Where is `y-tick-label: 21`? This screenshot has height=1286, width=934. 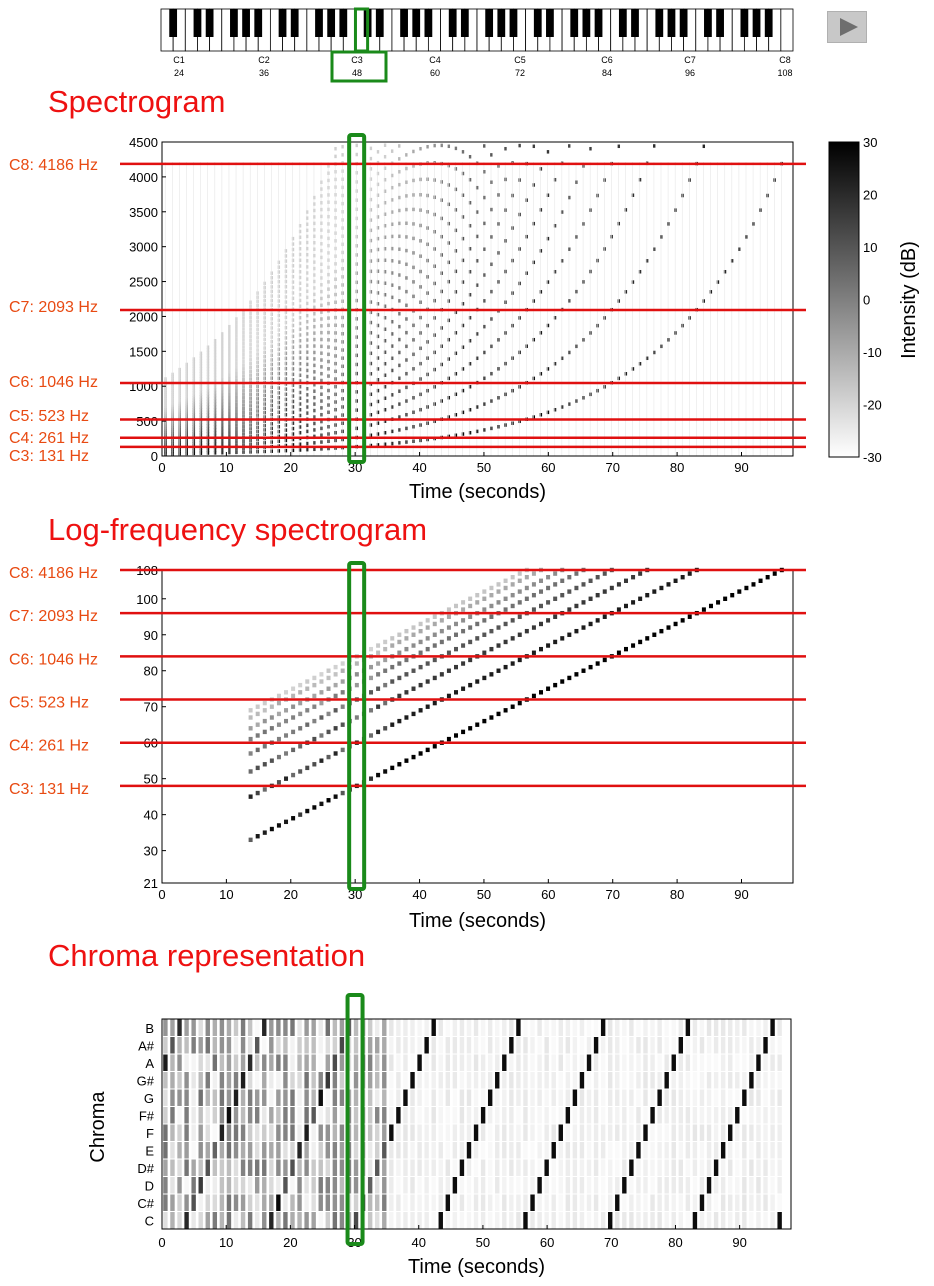 y-tick-label: 21 is located at coordinates (151, 883).